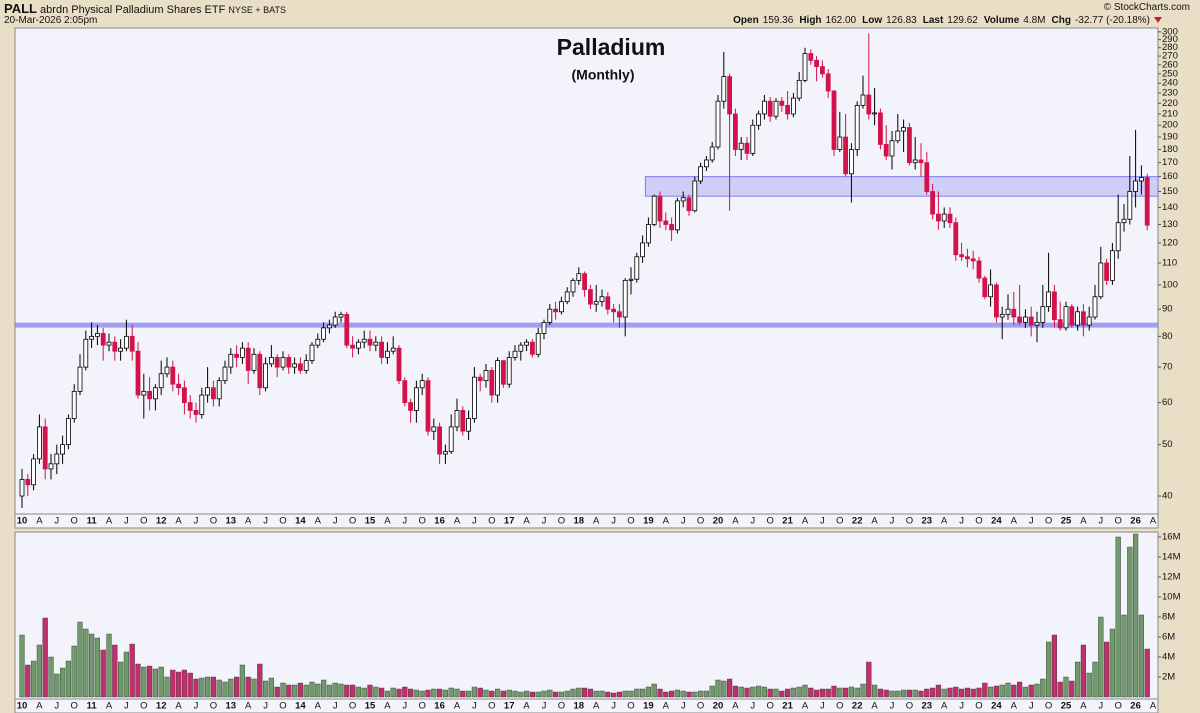 This screenshot has width=1200, height=713. What do you see at coordinates (841, 20) in the screenshot?
I see `quote-value: 162.00` at bounding box center [841, 20].